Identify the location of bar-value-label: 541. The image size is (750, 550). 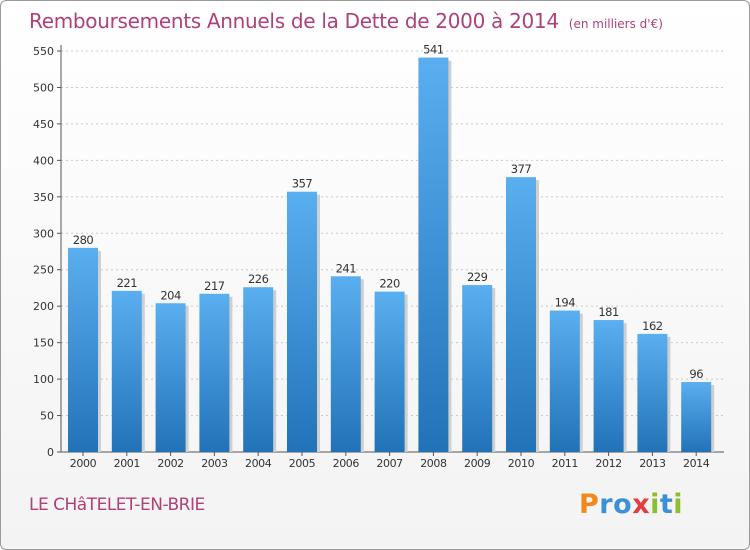
(433, 50).